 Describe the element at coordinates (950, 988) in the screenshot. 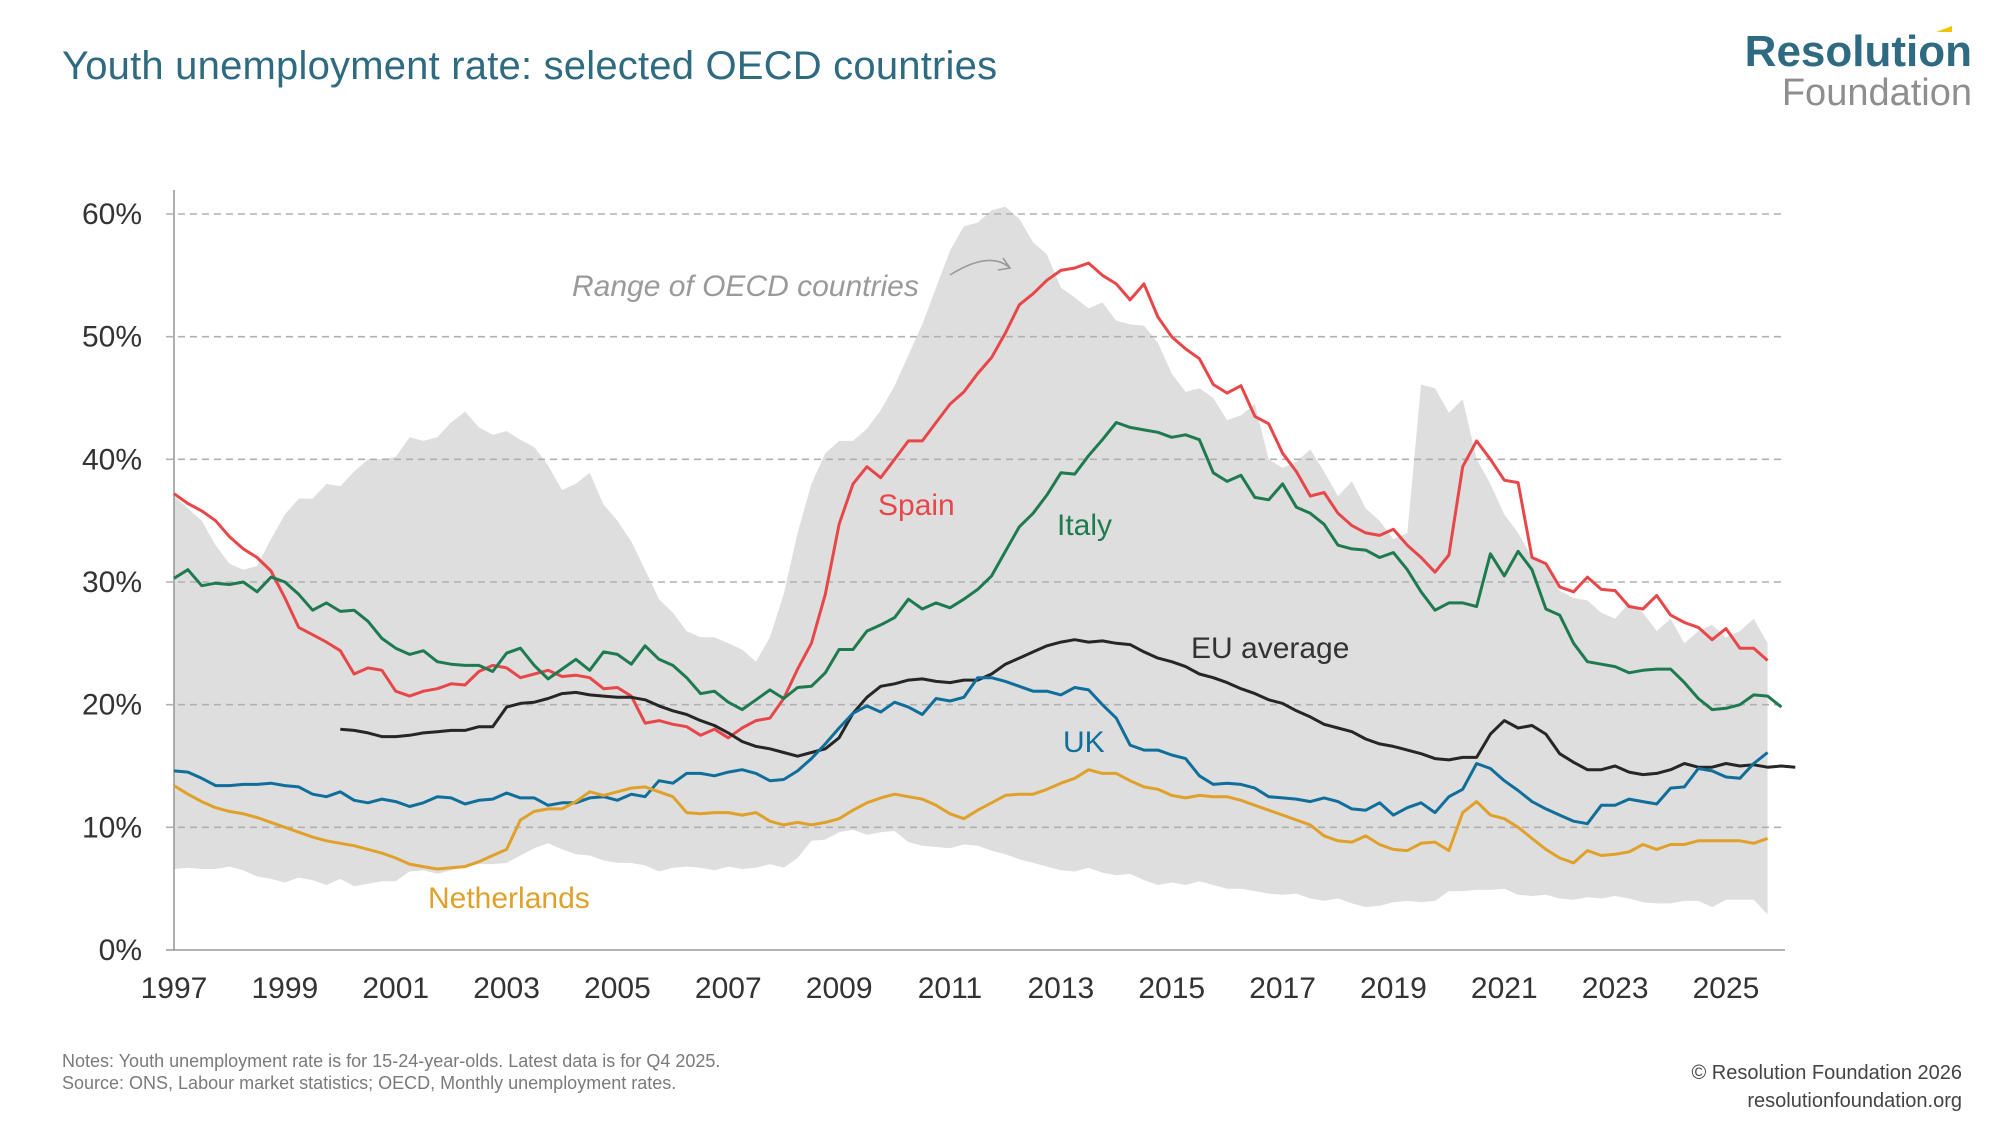

I see `x-tick-label: 2011` at that location.